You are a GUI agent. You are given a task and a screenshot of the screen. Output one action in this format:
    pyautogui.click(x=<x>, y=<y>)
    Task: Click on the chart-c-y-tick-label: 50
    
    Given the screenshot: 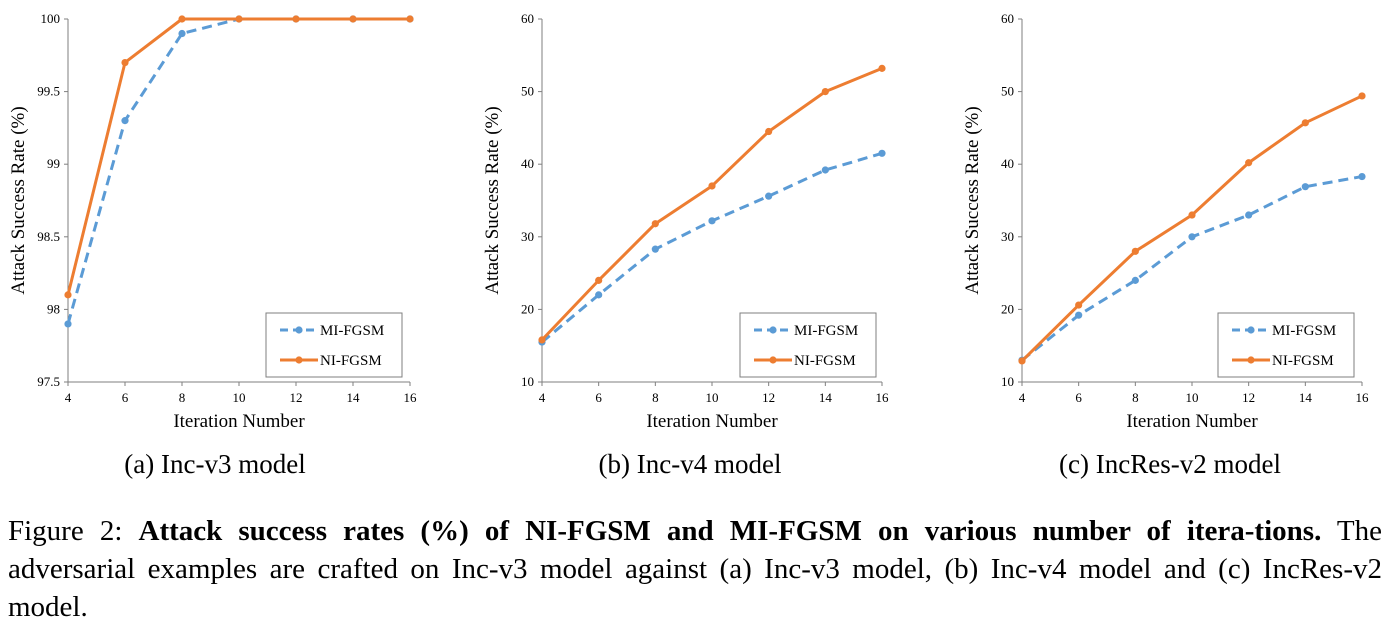 What is the action you would take?
    pyautogui.click(x=1007, y=91)
    